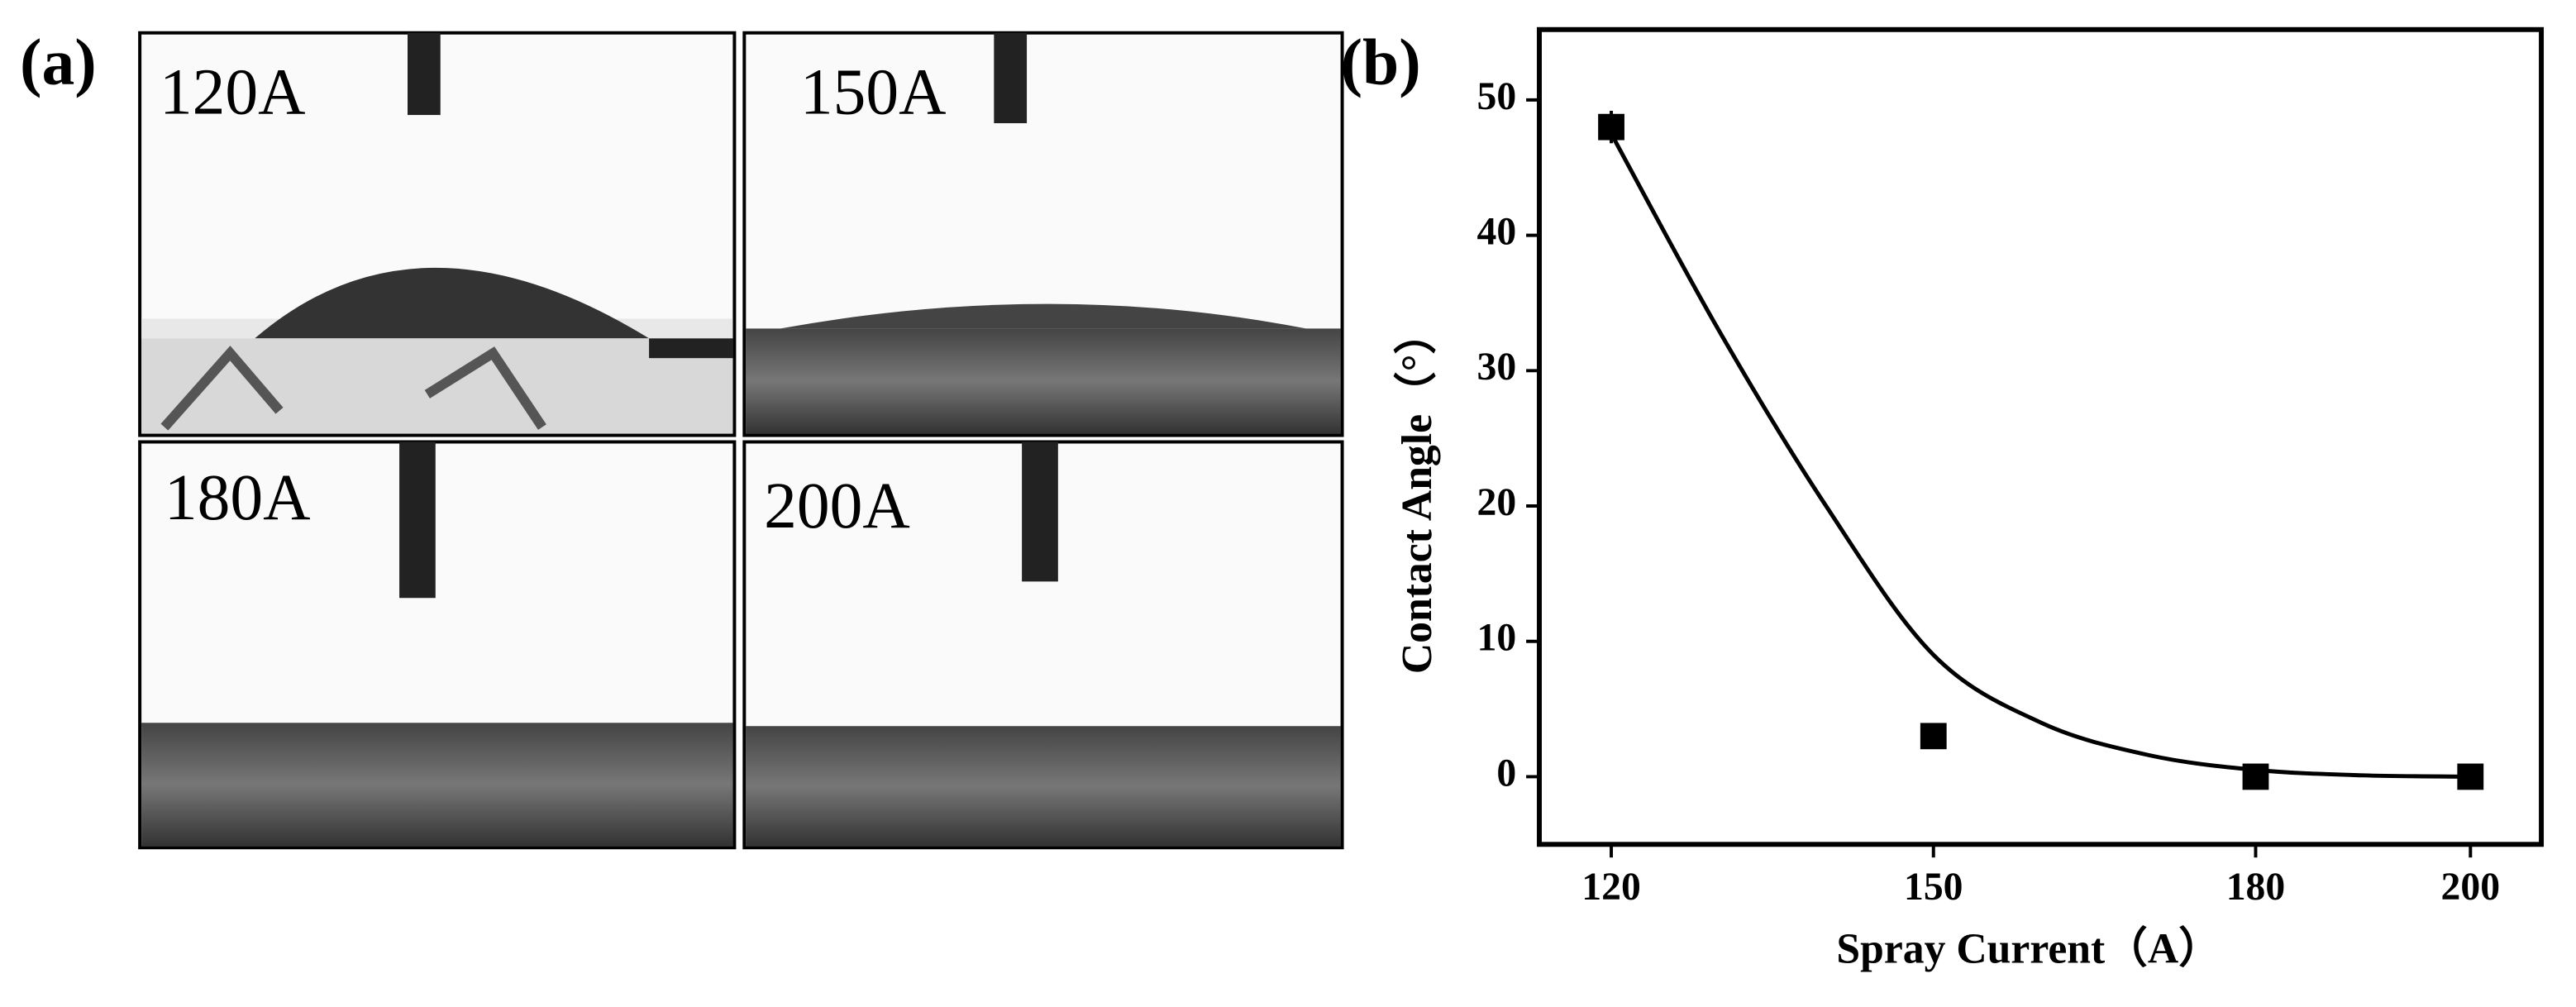 Image resolution: width=2576 pixels, height=1007 pixels. What do you see at coordinates (2256, 887) in the screenshot?
I see `x-tick-label: 180` at bounding box center [2256, 887].